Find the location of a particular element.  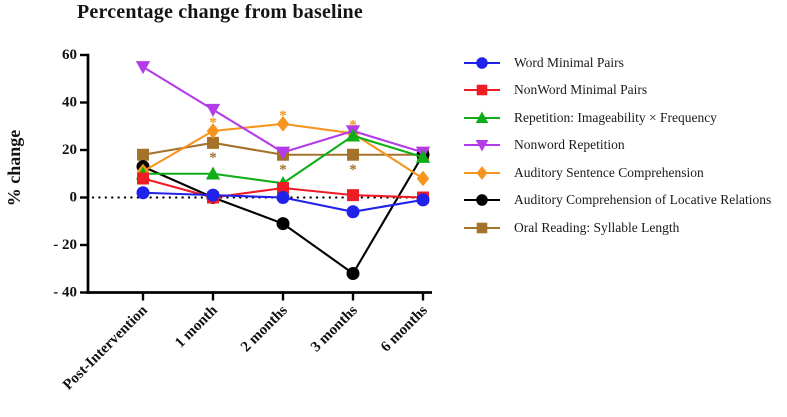

diamond-icon is located at coordinates (482, 172).